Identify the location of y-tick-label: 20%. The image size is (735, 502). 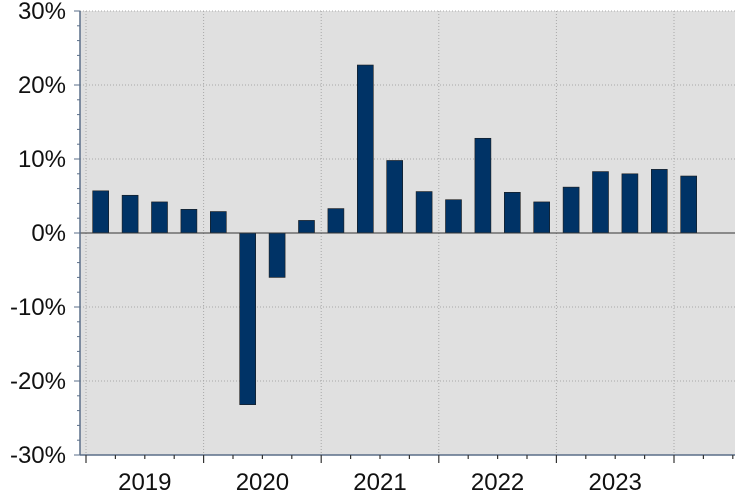
(42, 85).